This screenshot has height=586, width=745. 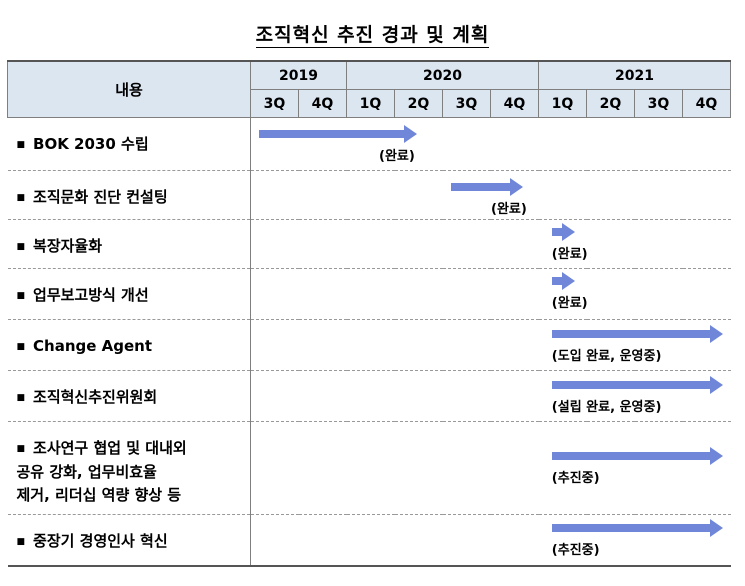 I want to click on task-label-line: ■ BOK 2030 수립, so click(x=134, y=145).